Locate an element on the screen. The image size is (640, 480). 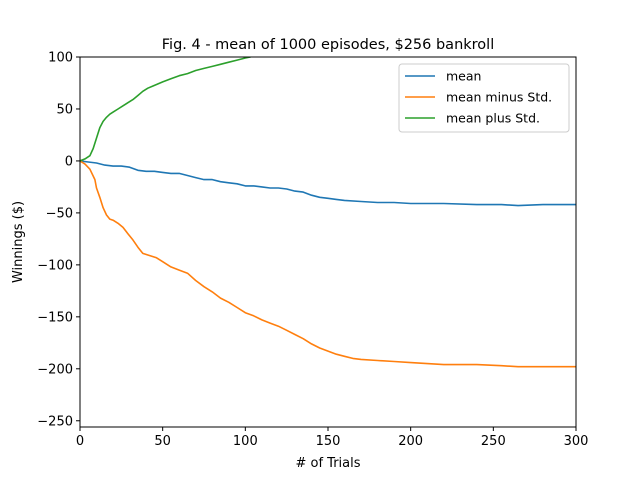
y-axis-ticks: −250 −200 −150 −100 −50 0 50 100 is located at coordinates (58, 240).